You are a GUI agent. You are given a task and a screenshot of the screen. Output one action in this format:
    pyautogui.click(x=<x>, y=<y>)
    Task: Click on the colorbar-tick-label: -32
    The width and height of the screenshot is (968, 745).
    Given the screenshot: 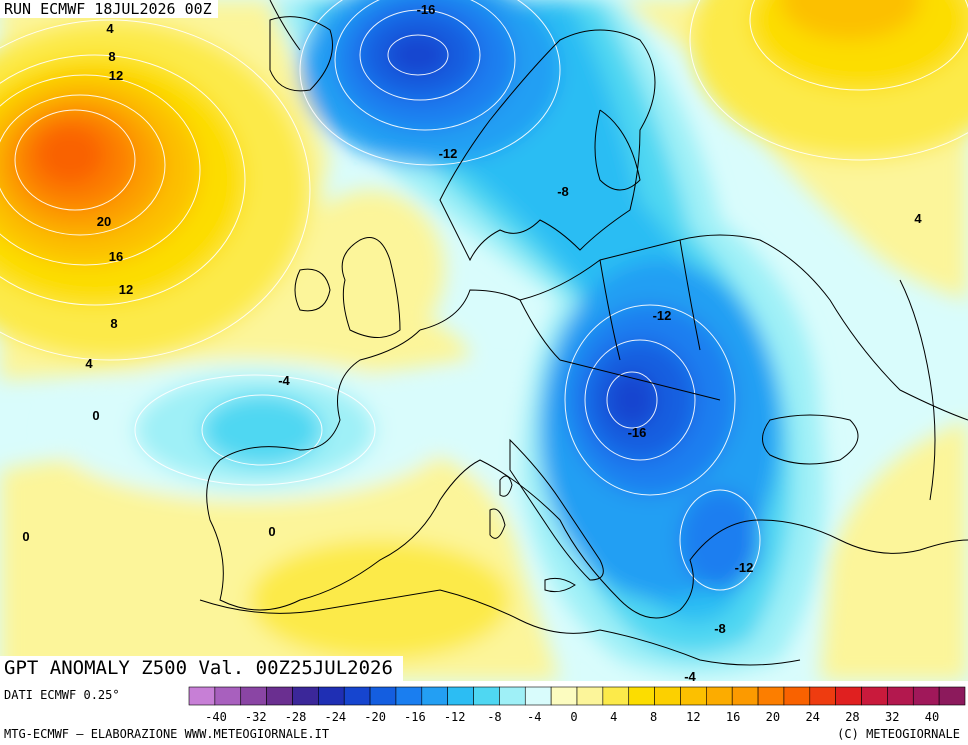 What is the action you would take?
    pyautogui.click(x=256, y=717)
    